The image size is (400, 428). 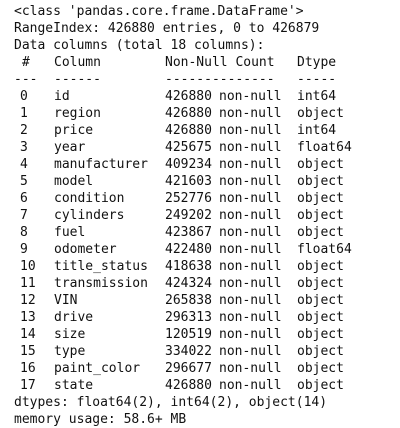 I want to click on row-index: 4, so click(x=24, y=164).